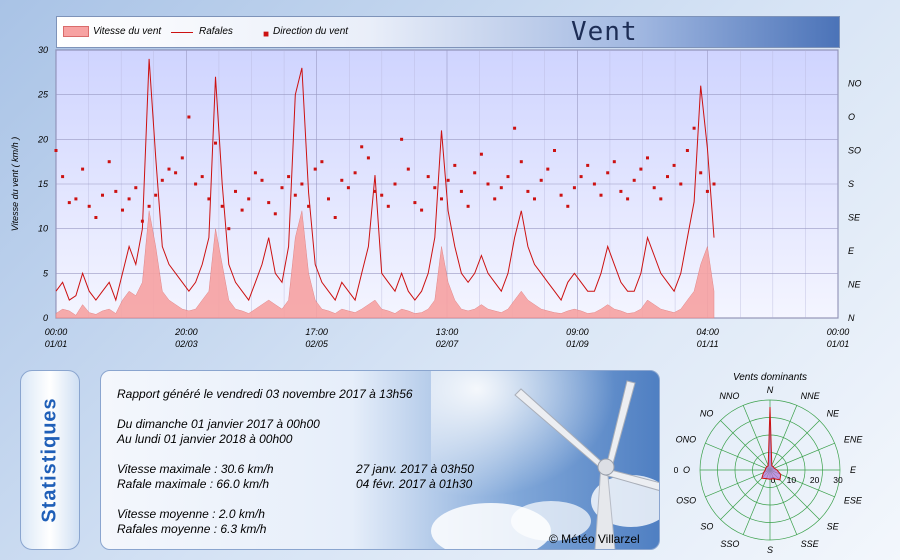  I want to click on y2-tick-label: SO, so click(854, 151).